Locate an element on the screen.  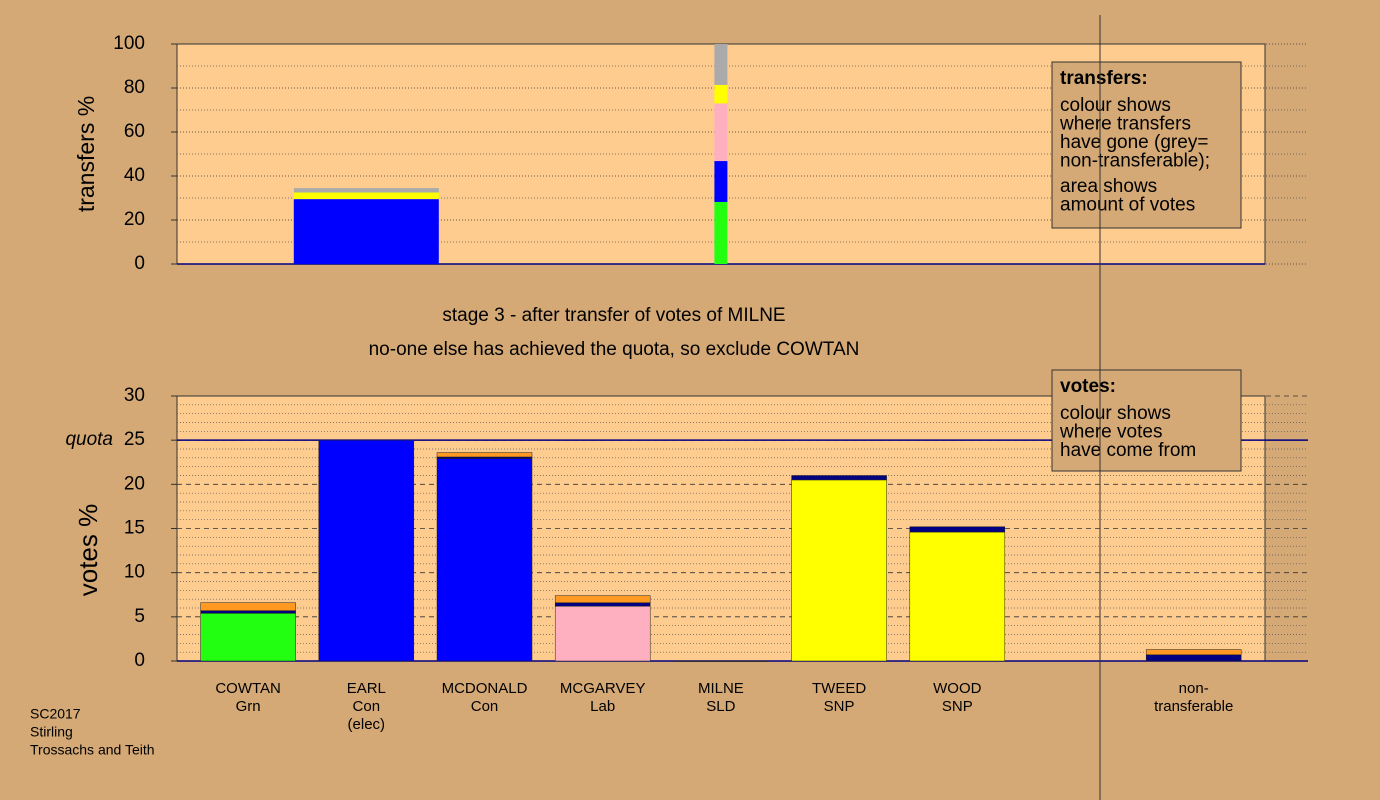
x-tick-label: non- is located at coordinates (1194, 688).